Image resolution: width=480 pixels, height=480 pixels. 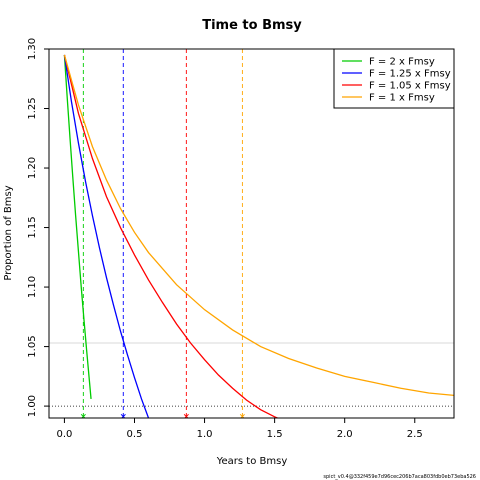 What do you see at coordinates (32, 108) in the screenshot?
I see `y-tick-label-5: 1.25` at bounding box center [32, 108].